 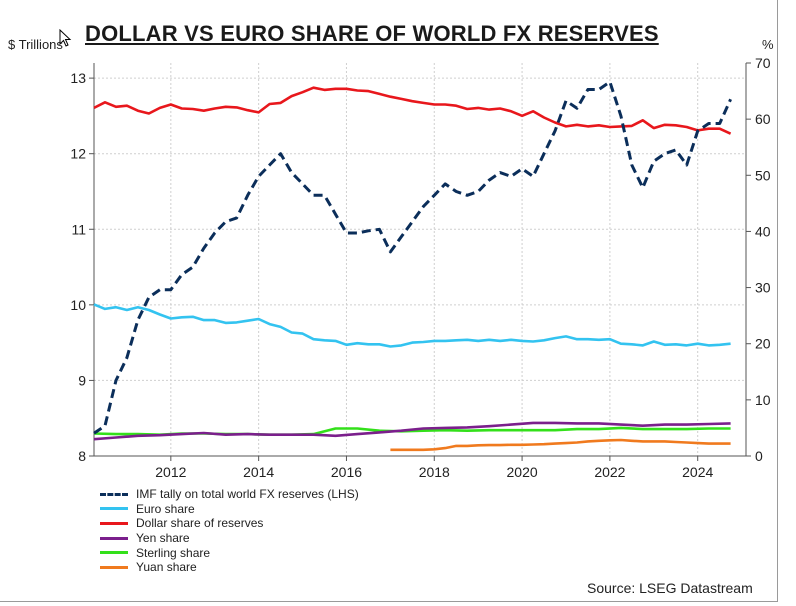 What do you see at coordinates (763, 119) in the screenshot?
I see `right-tick-label: 60` at bounding box center [763, 119].